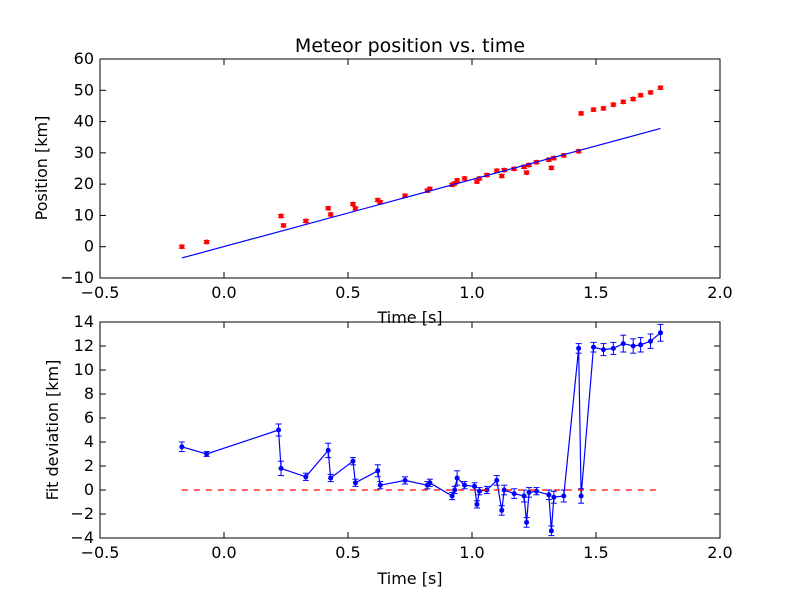  I want to click on position-x-tick-label: 0.5, so click(347, 292).